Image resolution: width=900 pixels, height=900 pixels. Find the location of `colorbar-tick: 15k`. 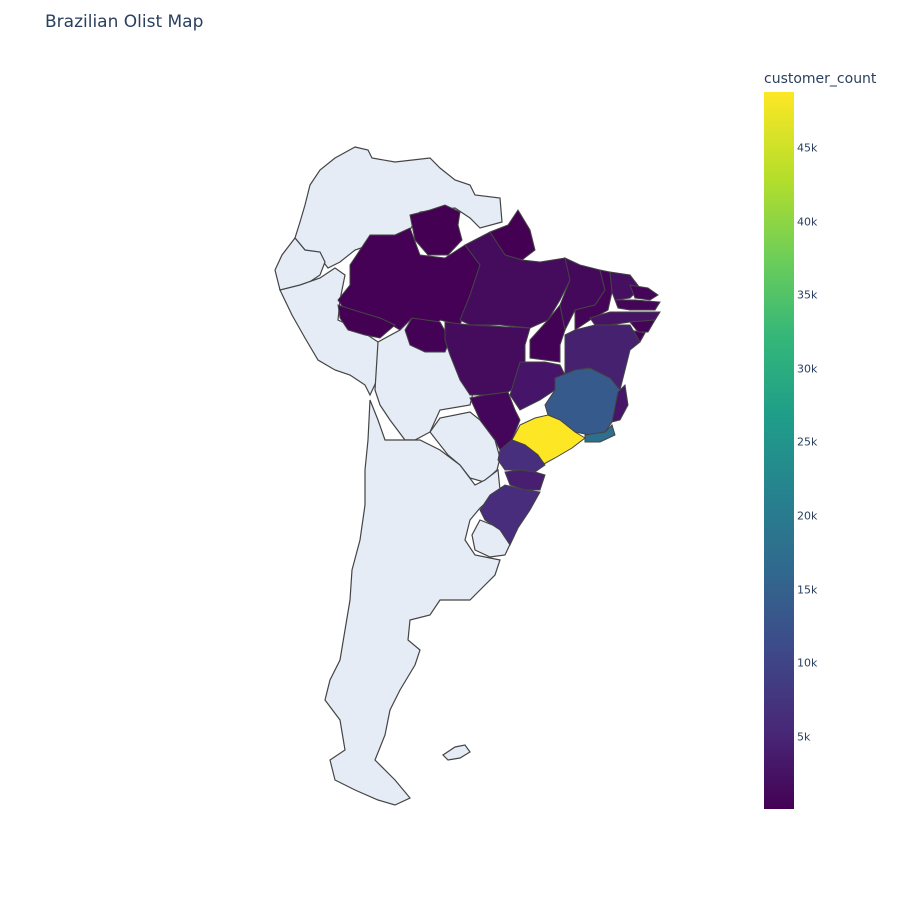

colorbar-tick: 15k is located at coordinates (807, 590).